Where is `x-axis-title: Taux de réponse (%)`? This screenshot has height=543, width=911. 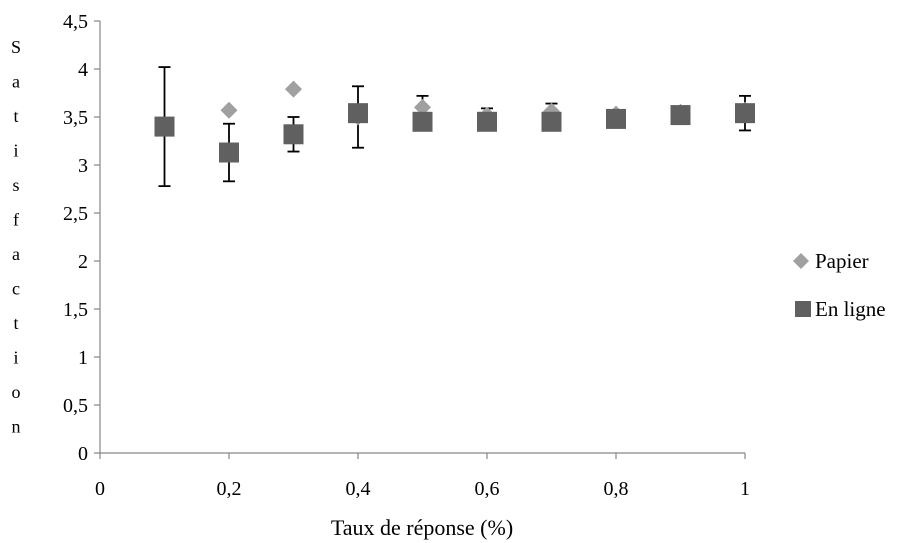
x-axis-title: Taux de réponse (%) is located at coordinates (422, 527).